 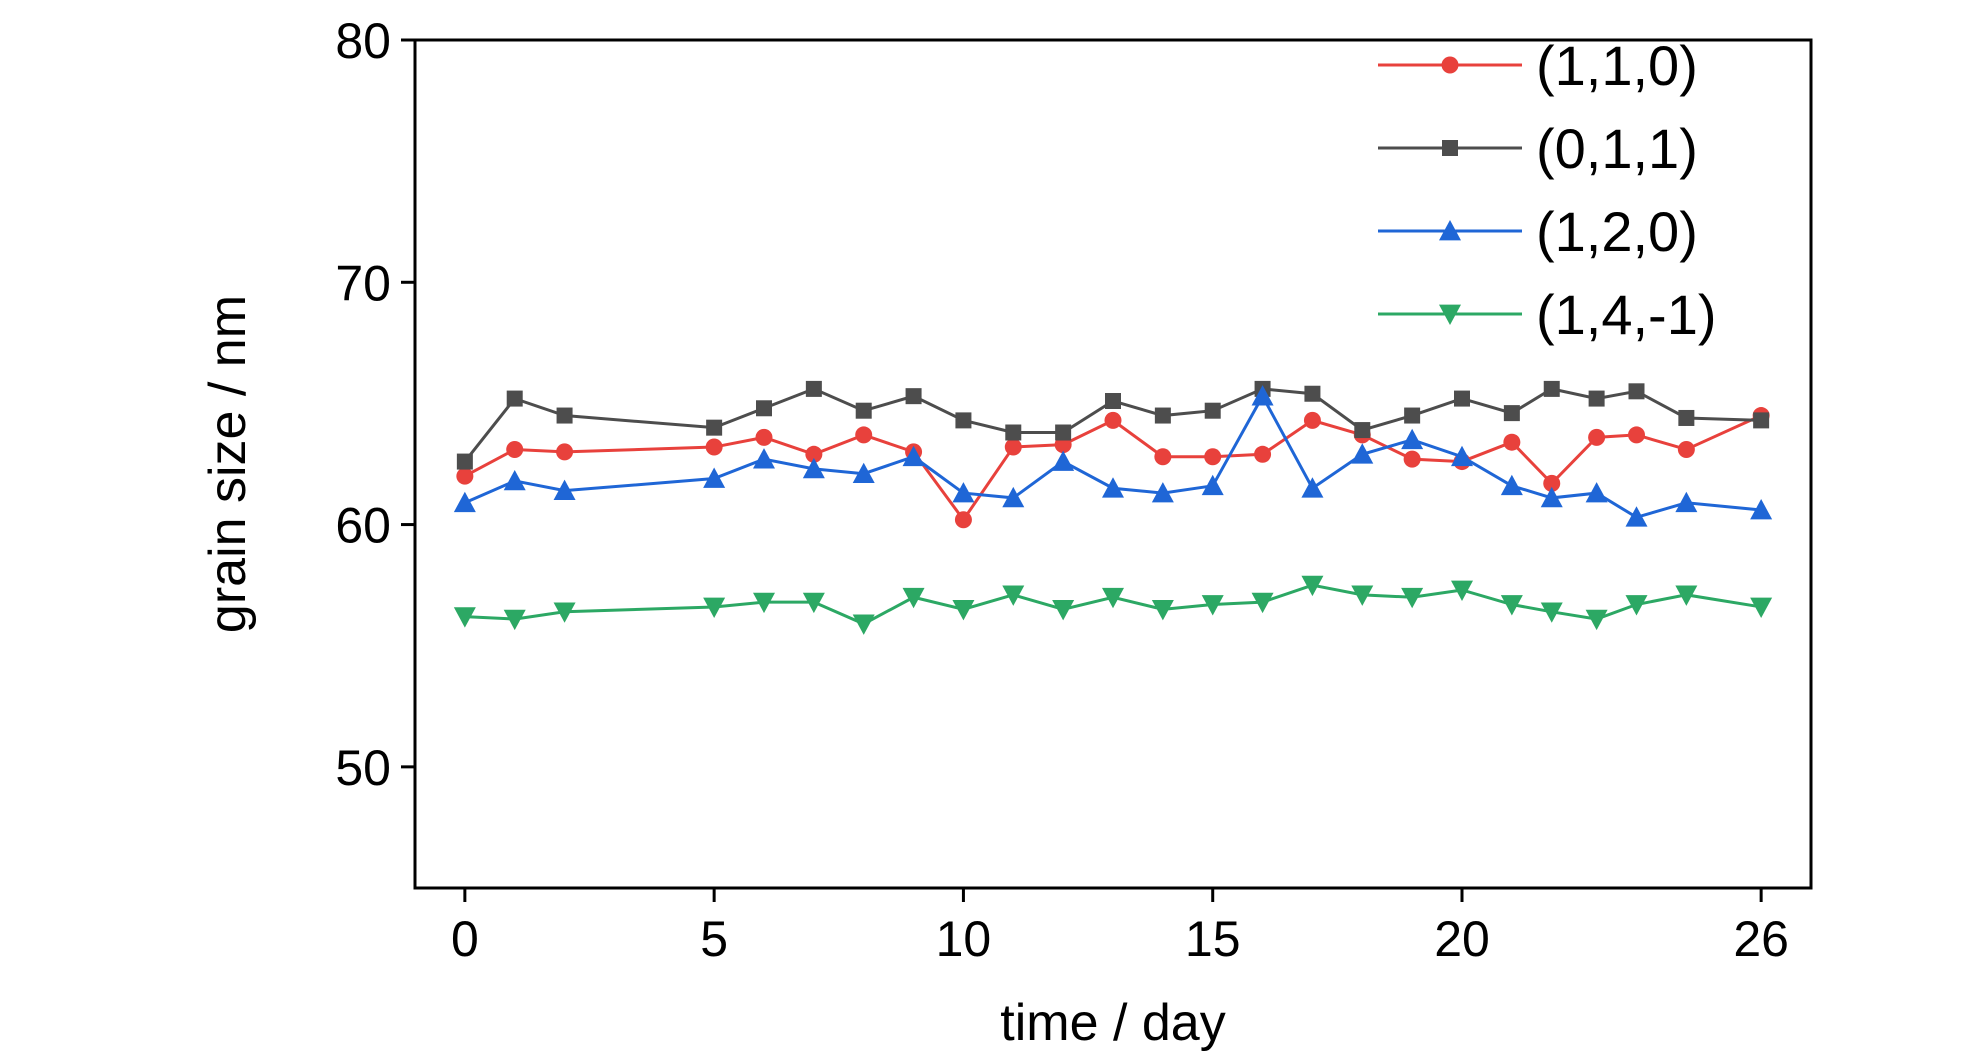 I want to click on legend-entry: (1,2,0), so click(x=1538, y=231).